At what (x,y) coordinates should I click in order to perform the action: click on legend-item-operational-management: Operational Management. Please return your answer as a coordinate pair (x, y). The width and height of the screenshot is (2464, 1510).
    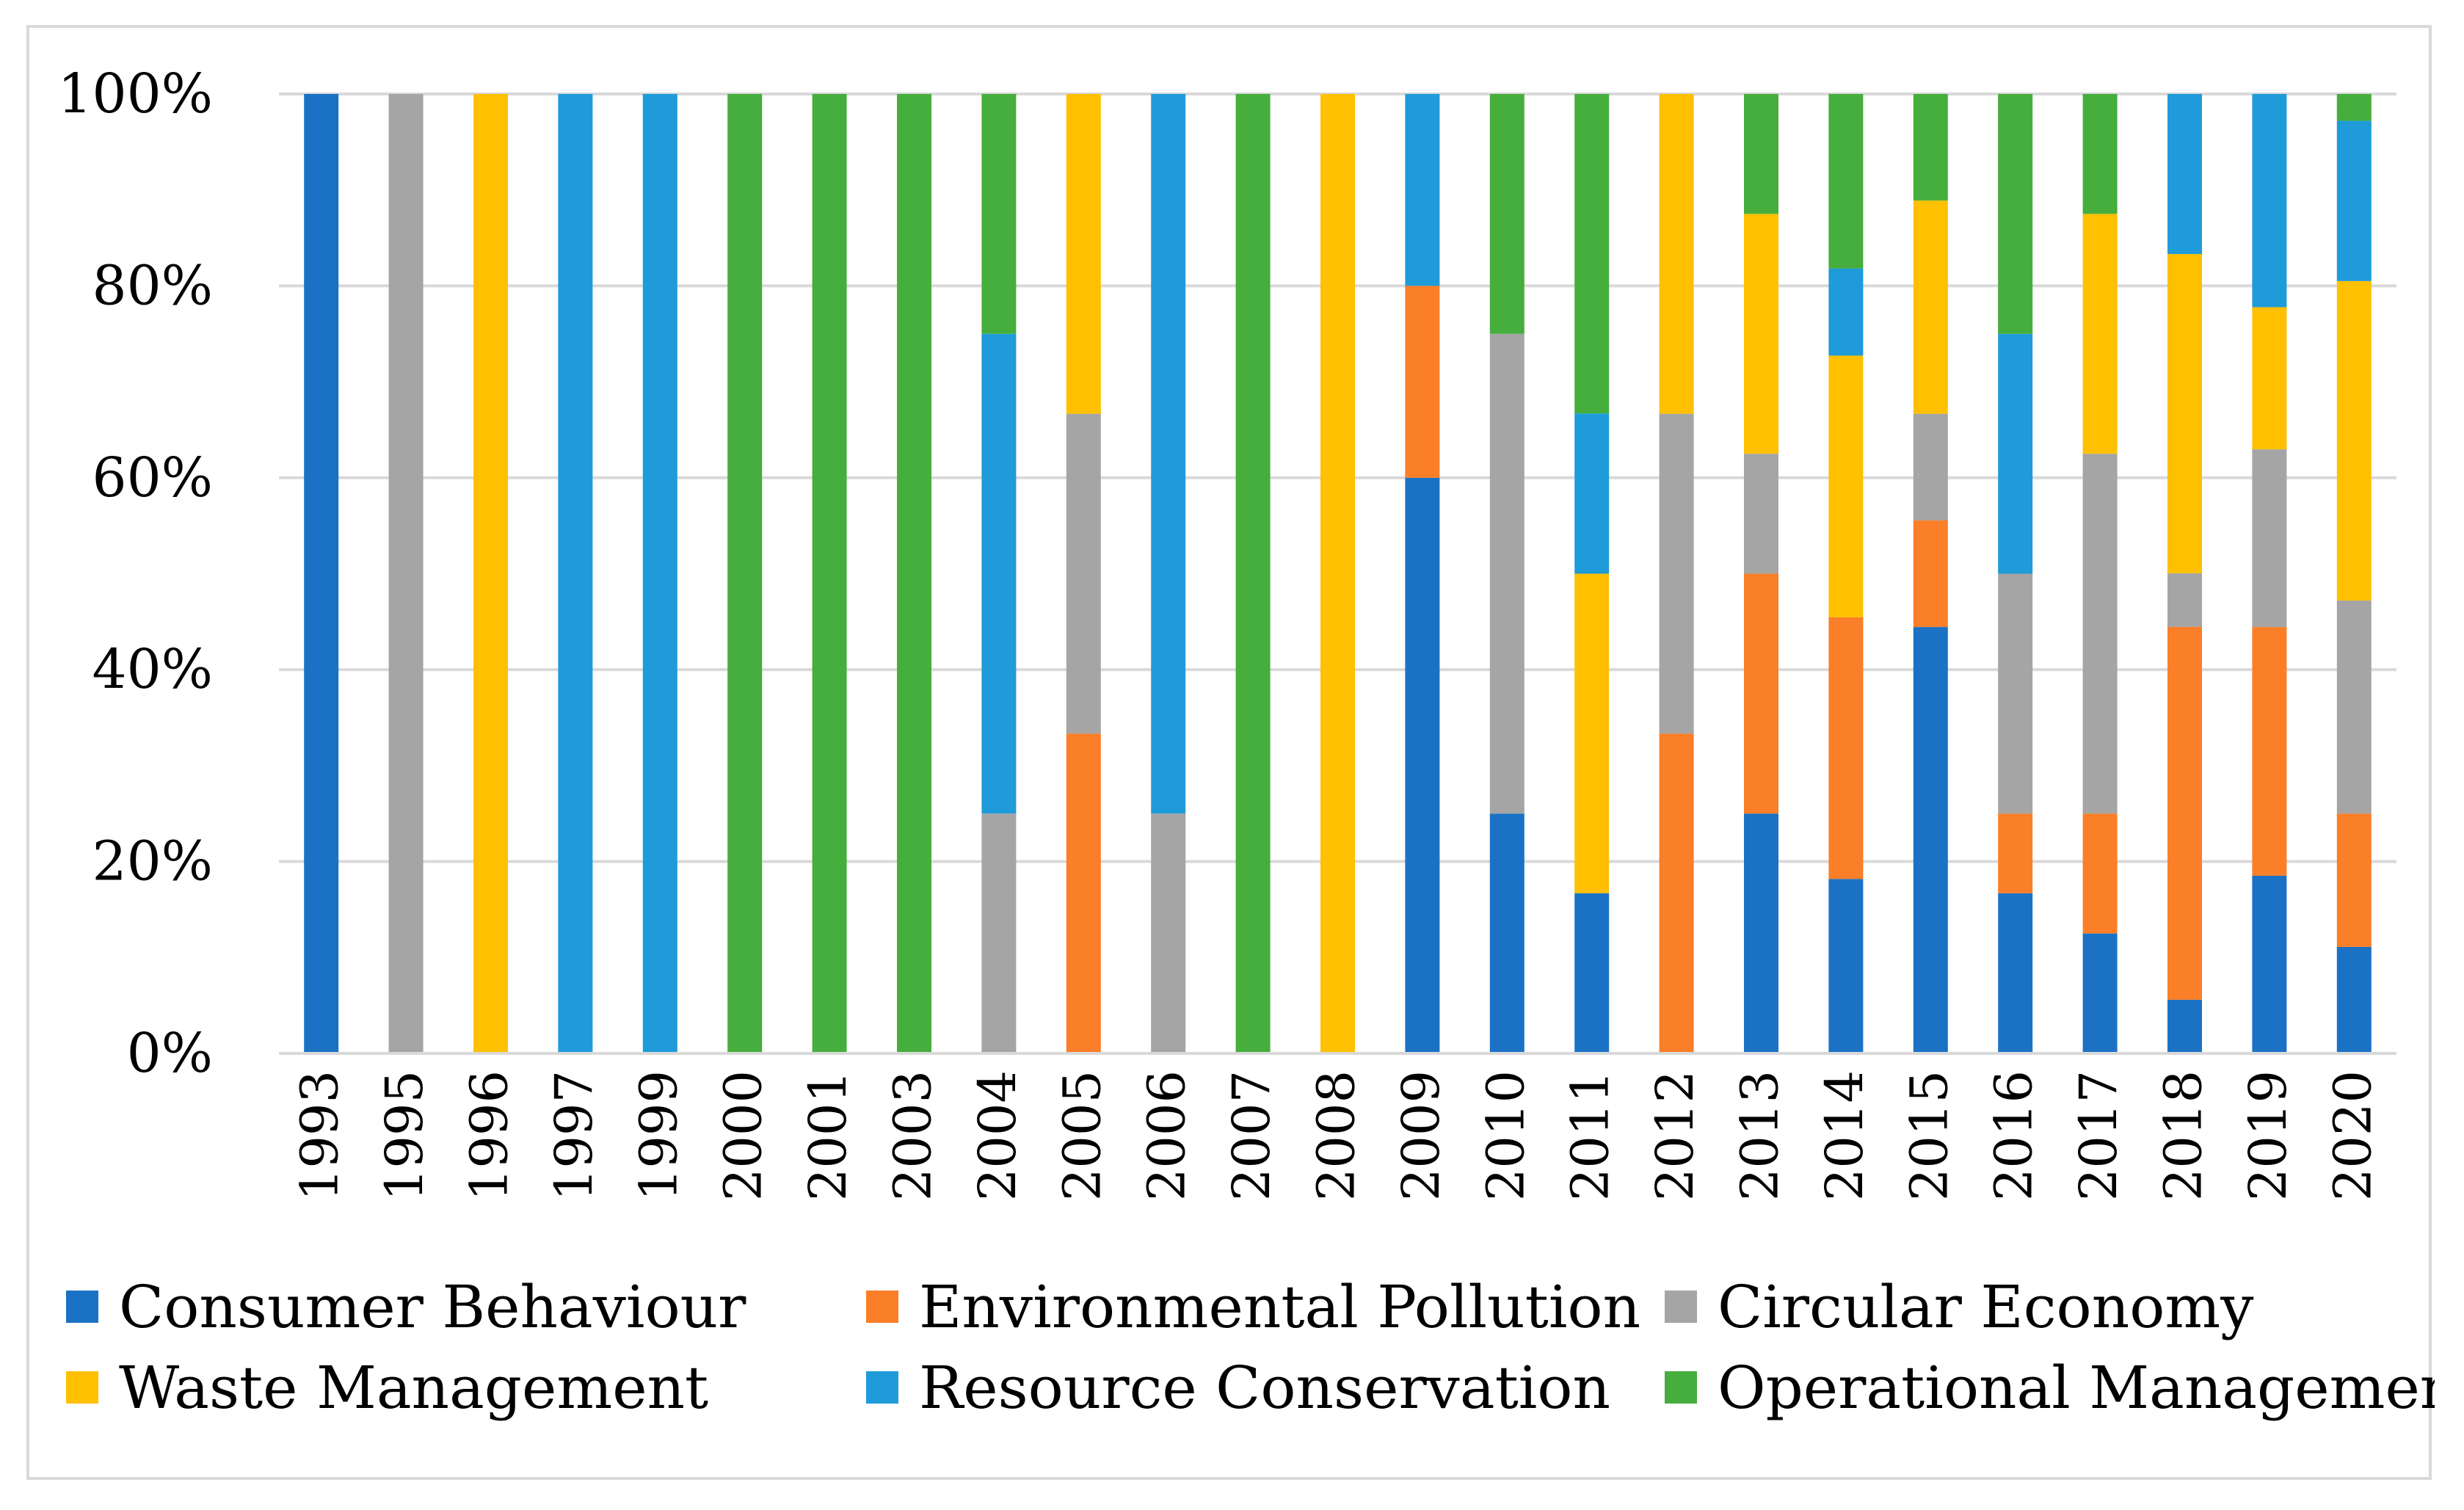
    Looking at the image, I should click on (2050, 1388).